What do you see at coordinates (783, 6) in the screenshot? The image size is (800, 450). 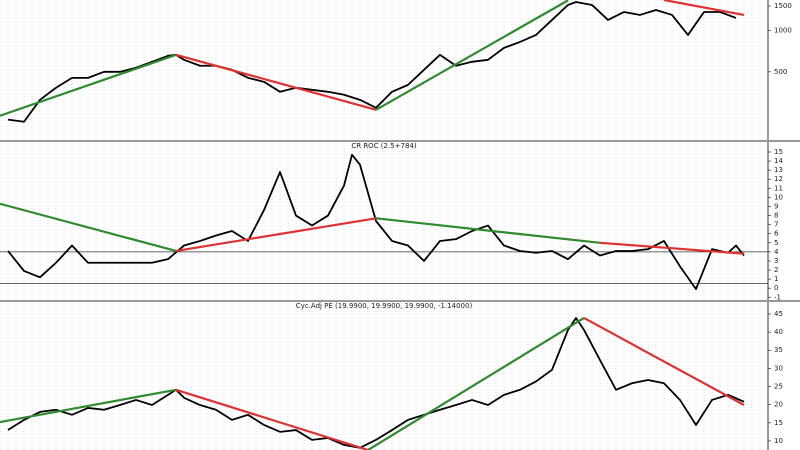 I see `y-tick-label: 1500` at bounding box center [783, 6].